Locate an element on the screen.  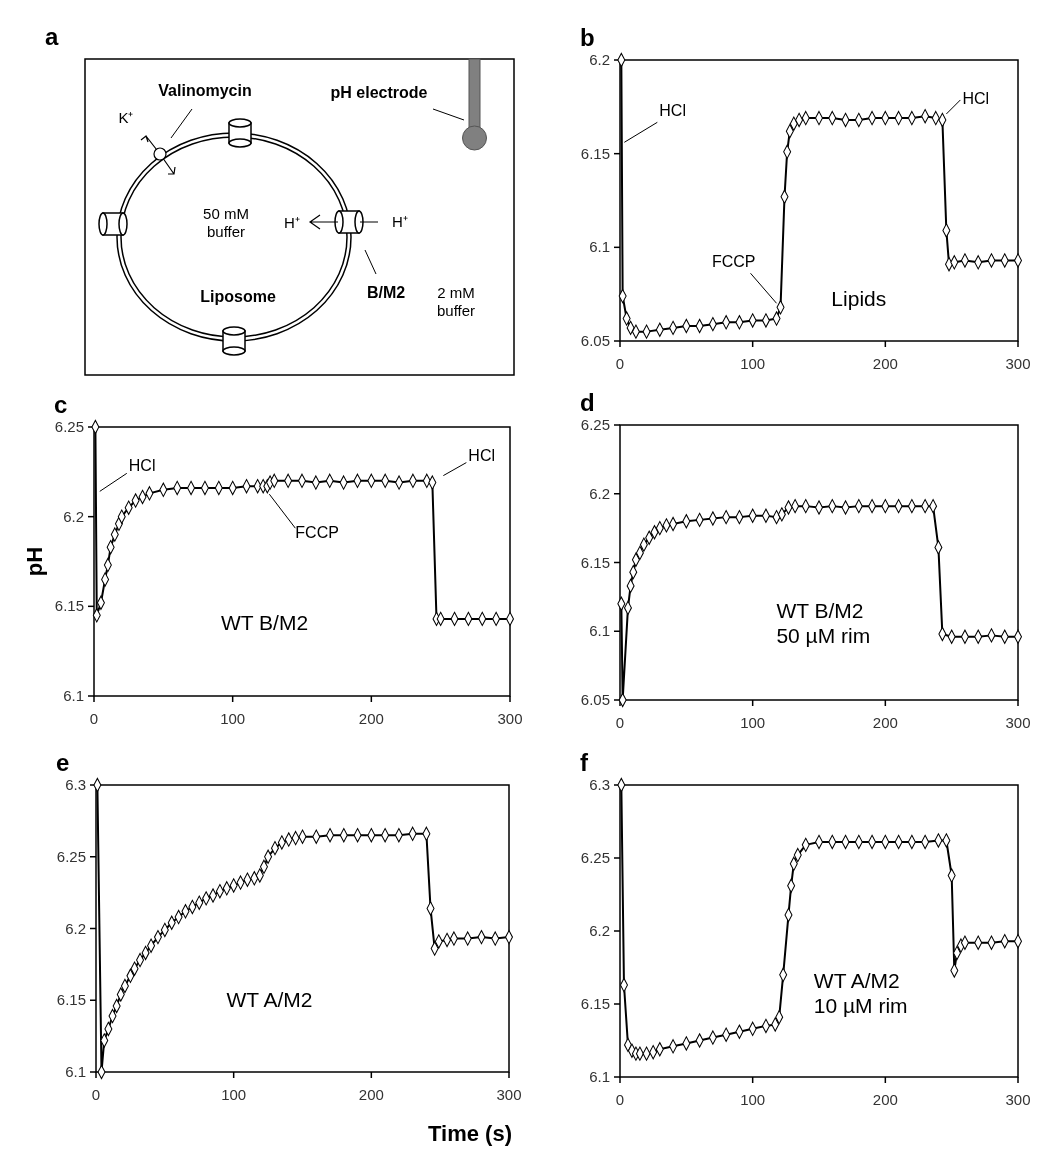
text: Valinomycin is located at coordinates (205, 90).